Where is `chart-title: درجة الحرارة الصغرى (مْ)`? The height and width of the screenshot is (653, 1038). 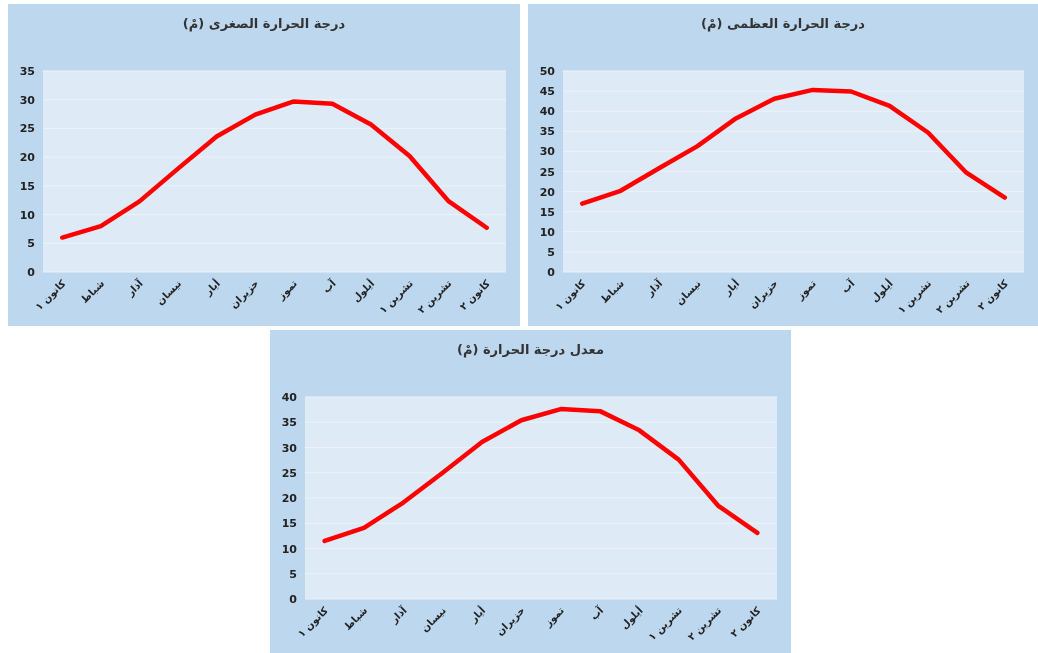 chart-title: درجة الحرارة الصغرى (مْ) is located at coordinates (264, 24).